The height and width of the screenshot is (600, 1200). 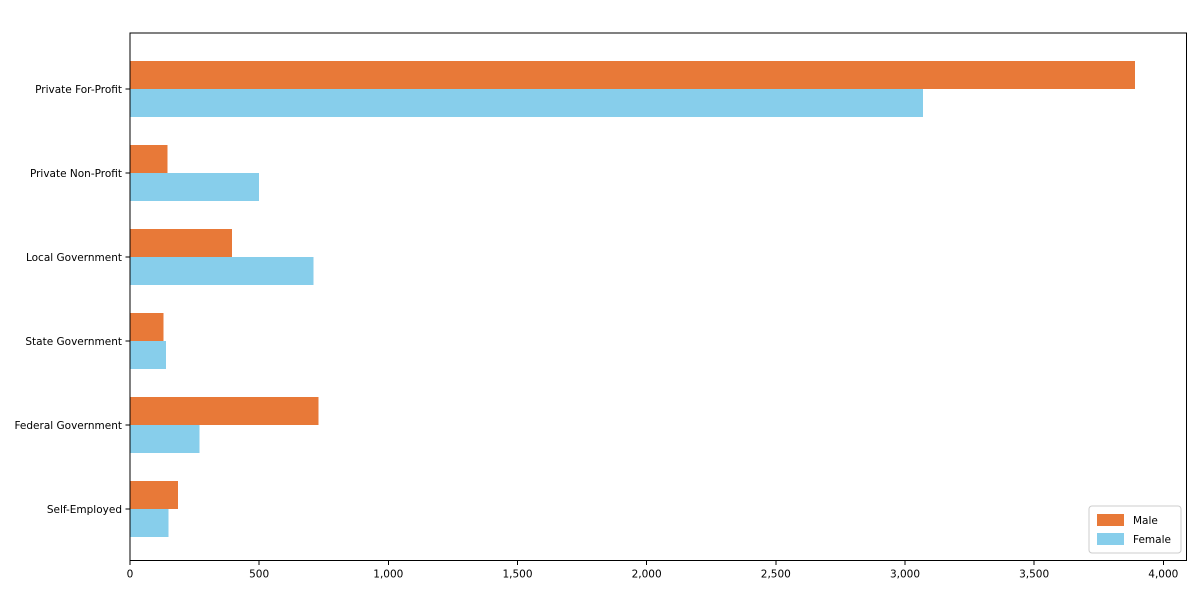 I want to click on female-bar-federal-government, so click(x=165, y=439).